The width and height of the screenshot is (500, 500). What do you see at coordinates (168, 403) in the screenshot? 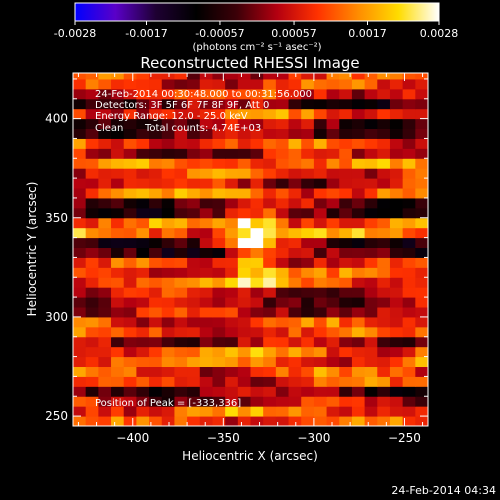
I see `annotation-peak-position: Position of Peak = [-333,336]` at bounding box center [168, 403].